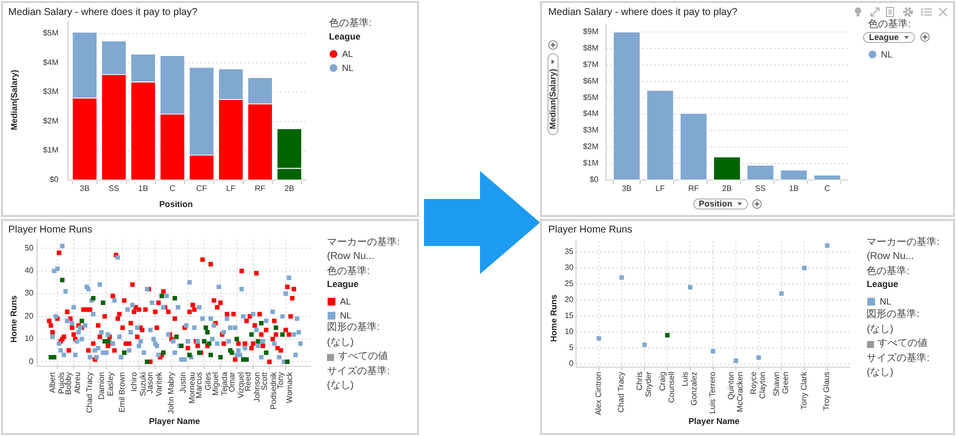 Image resolution: width=956 pixels, height=436 pixels. Describe the element at coordinates (712, 392) in the screenshot. I see `x-tick-label: Luis Terrero` at that location.